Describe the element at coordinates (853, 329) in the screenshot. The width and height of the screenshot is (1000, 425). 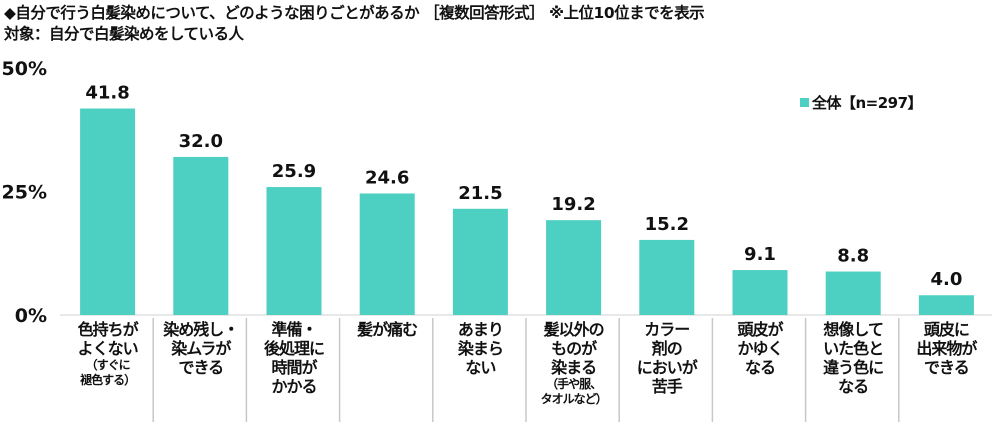
I see `x-tick-label-line: 想像して` at that location.